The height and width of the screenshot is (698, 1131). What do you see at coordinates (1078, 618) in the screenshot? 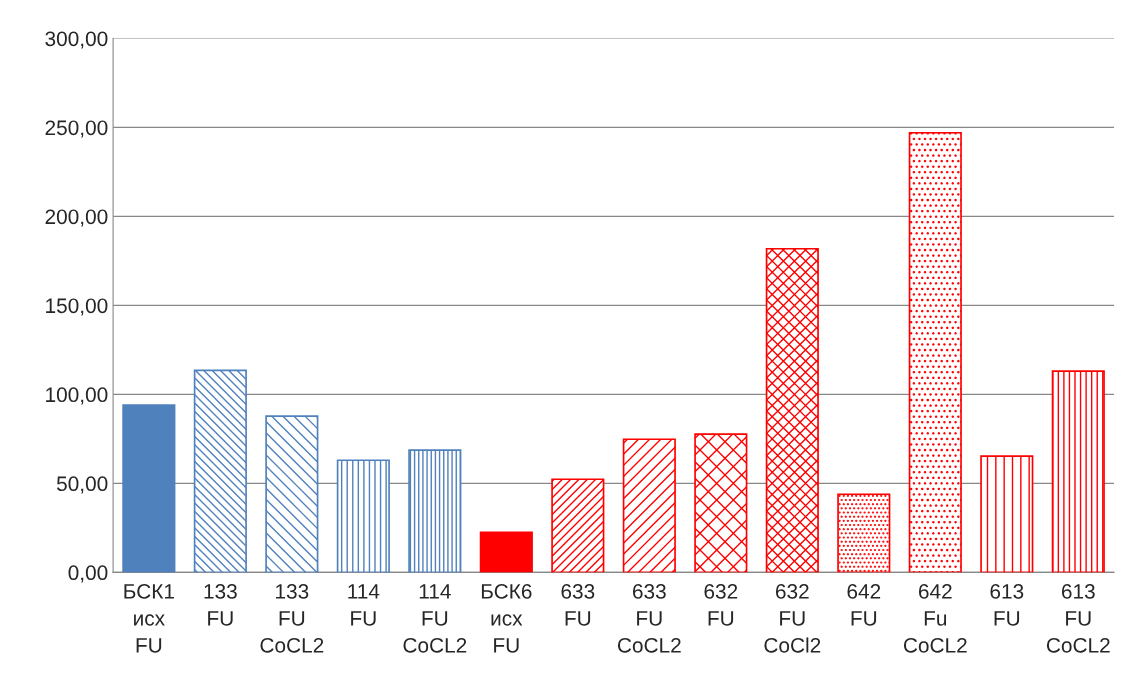
I see `x-tick-label: 613 FU CoCL2` at bounding box center [1078, 618].